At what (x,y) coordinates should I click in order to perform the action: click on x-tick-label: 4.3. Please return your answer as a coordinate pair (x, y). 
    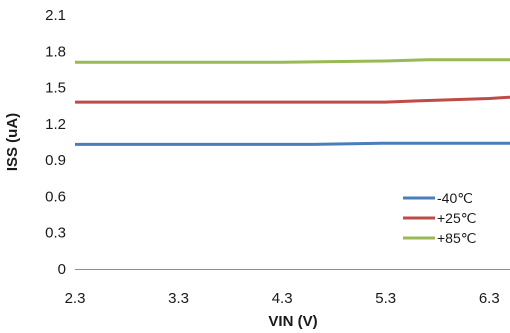
    Looking at the image, I should click on (282, 298).